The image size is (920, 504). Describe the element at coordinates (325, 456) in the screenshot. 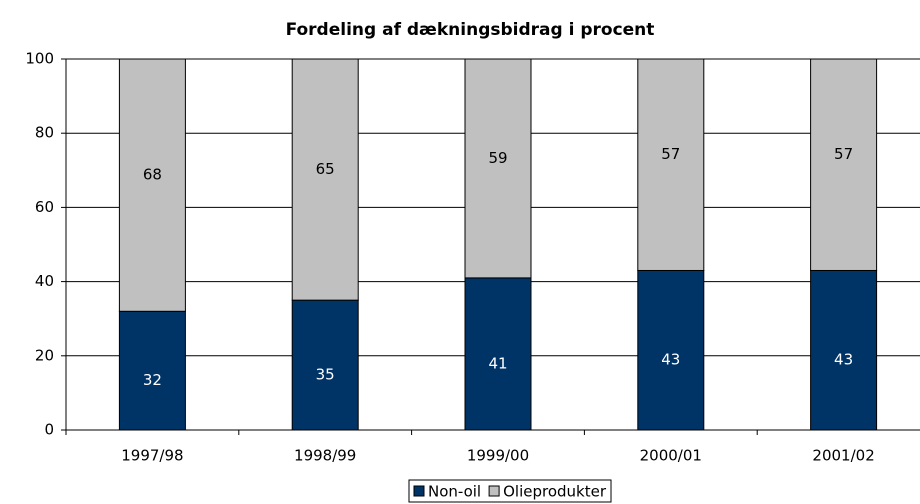

I see `x-tick-label: 1998/99` at that location.